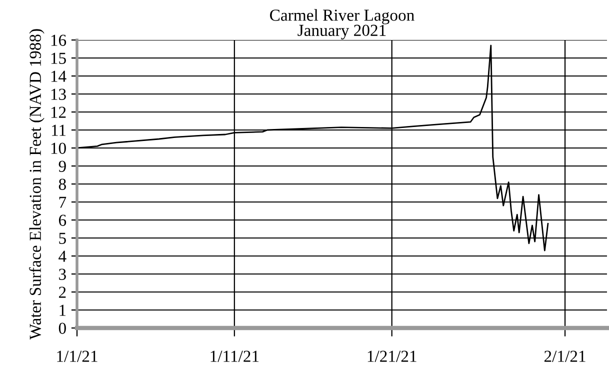 Image resolution: width=609 pixels, height=374 pixels. What do you see at coordinates (58, 94) in the screenshot?
I see `y-tick-label: 13` at bounding box center [58, 94].